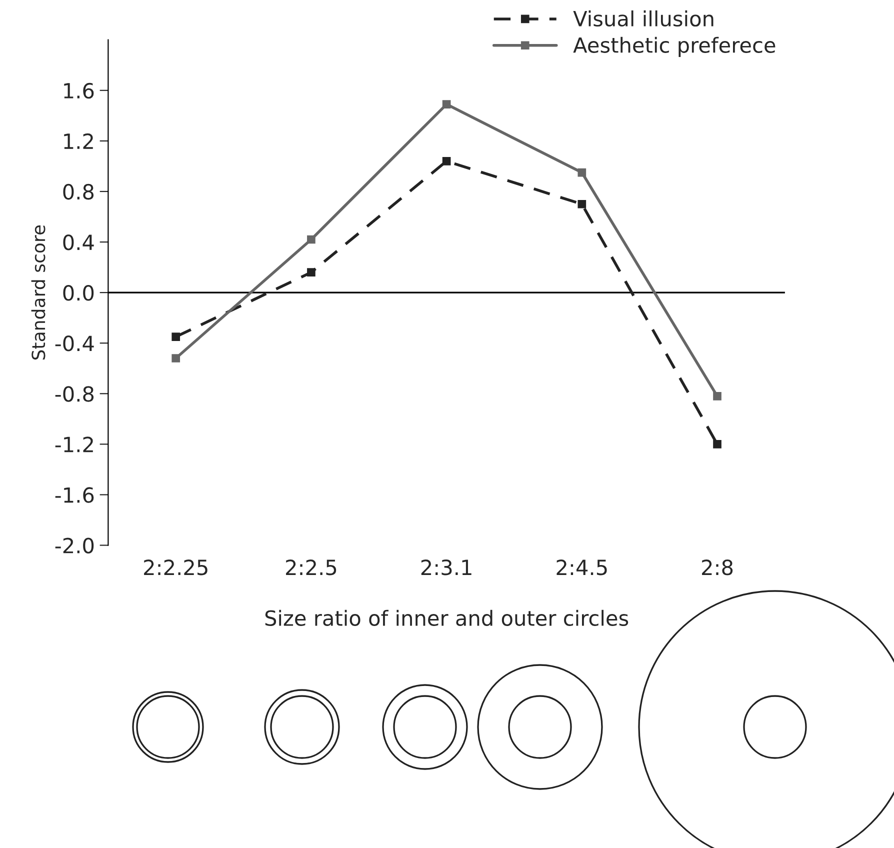  What do you see at coordinates (311, 568) in the screenshot?
I see `x-tick-label: 2:2.5` at bounding box center [311, 568].